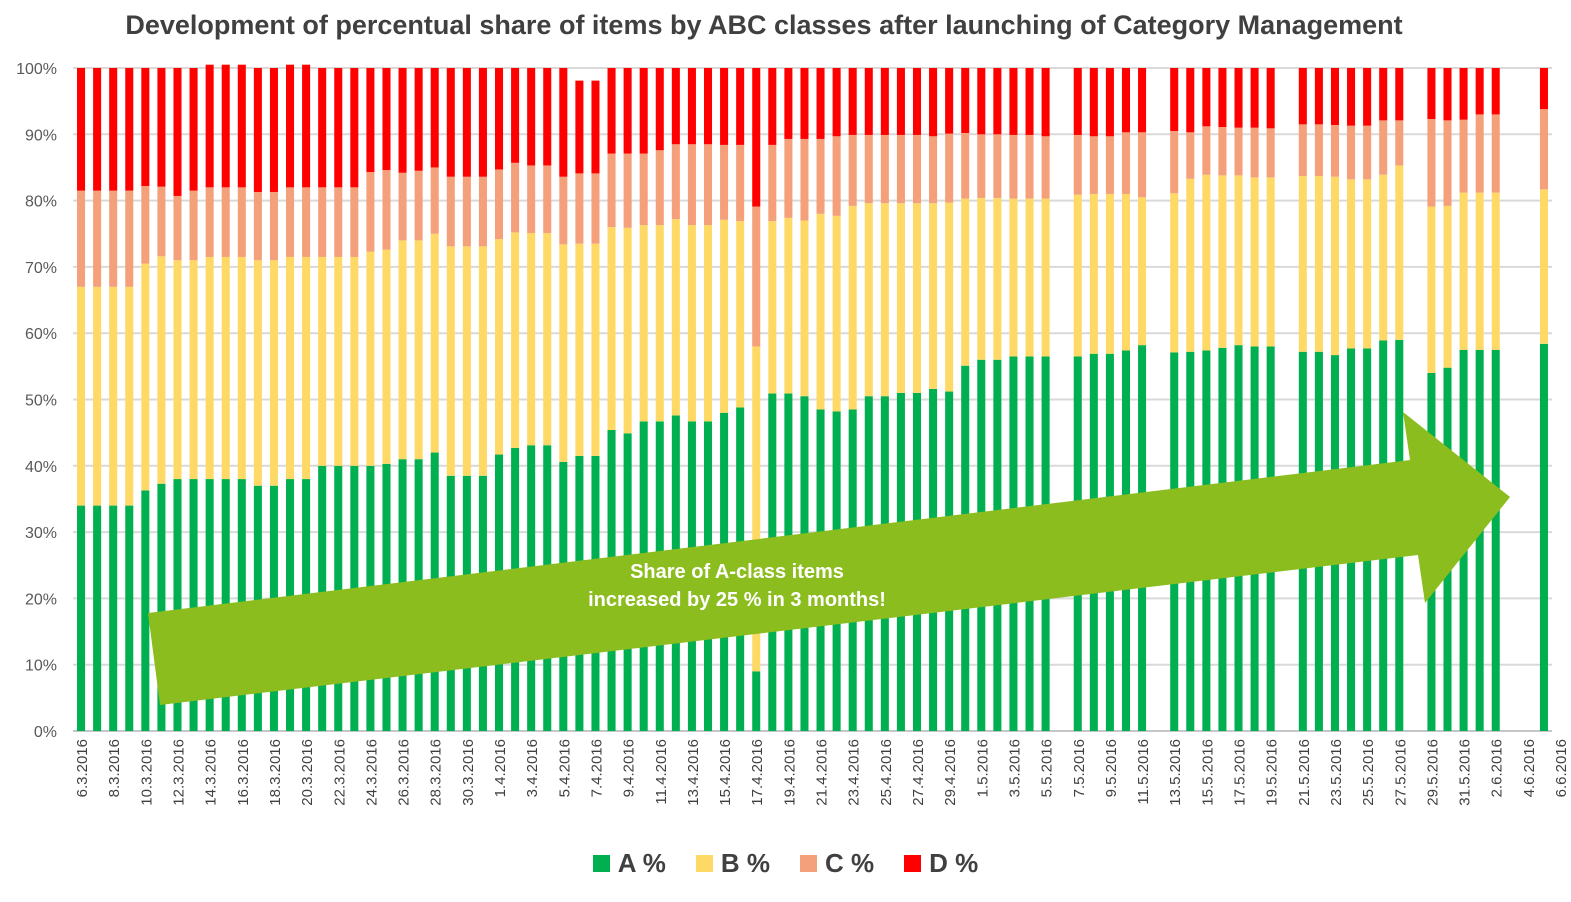 This screenshot has width=1571, height=902. Describe the element at coordinates (854, 772) in the screenshot. I see `x-tick-label: 23.4.2016` at that location.